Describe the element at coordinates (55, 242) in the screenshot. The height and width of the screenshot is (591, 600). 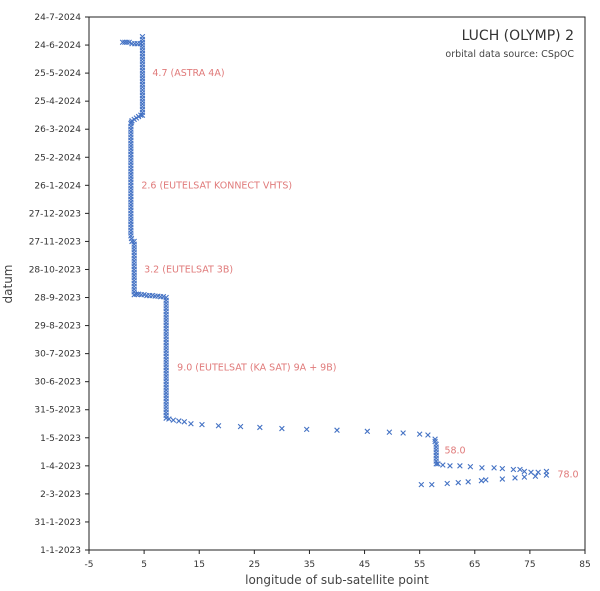
I see `y-tick-label: 27-11-2023` at that location.